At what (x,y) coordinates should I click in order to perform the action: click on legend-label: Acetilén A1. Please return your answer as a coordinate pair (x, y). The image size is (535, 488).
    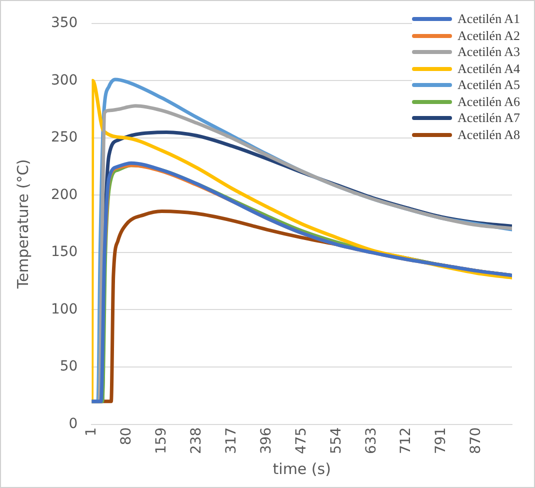
    Looking at the image, I should click on (489, 19).